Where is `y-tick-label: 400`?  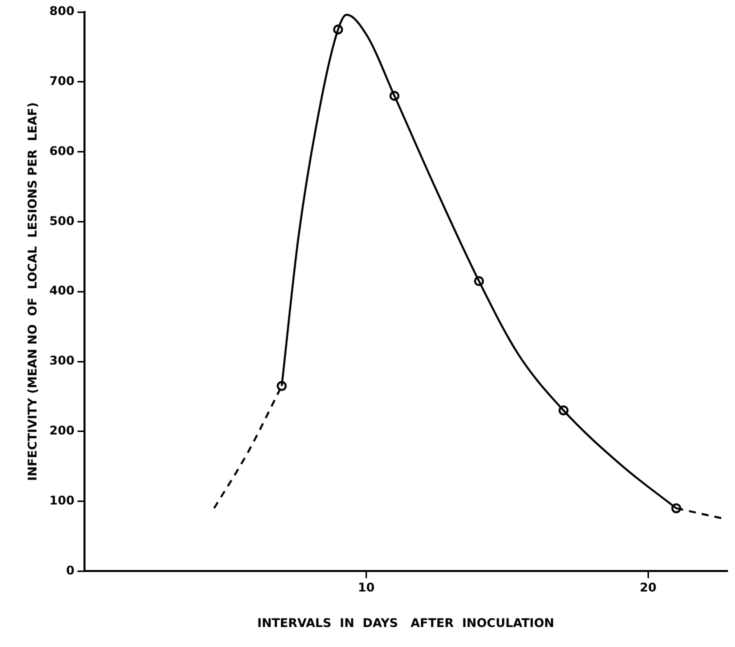
y-tick-label: 400 is located at coordinates (61, 291).